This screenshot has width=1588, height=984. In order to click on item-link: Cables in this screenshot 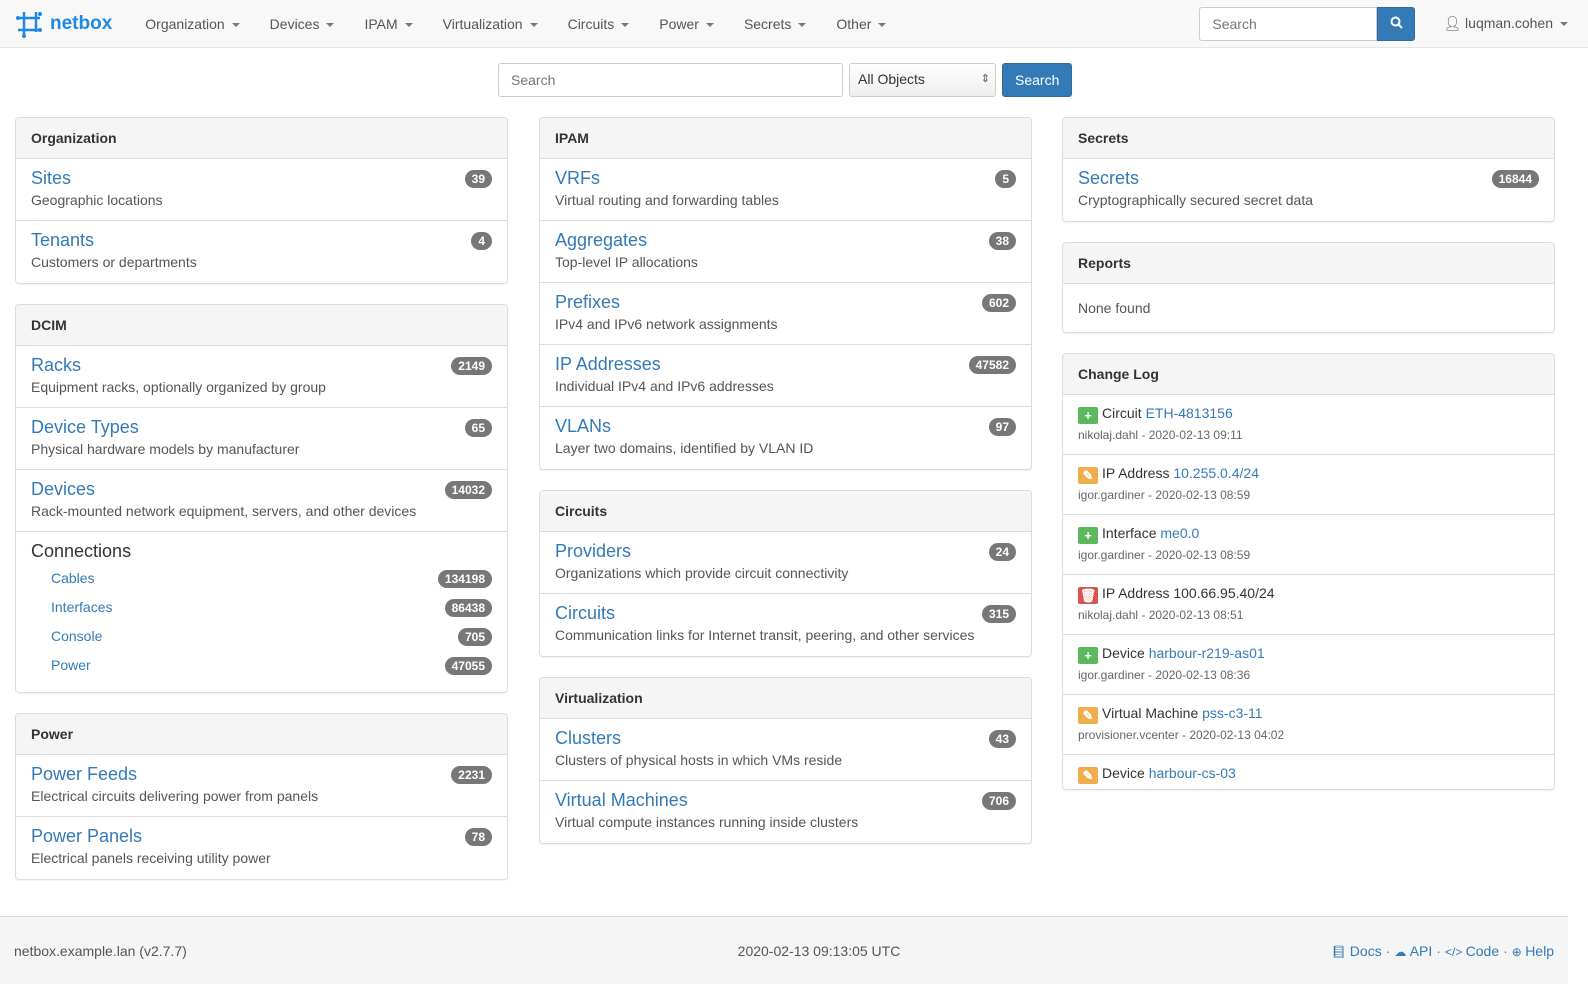, I will do `click(73, 578)`.